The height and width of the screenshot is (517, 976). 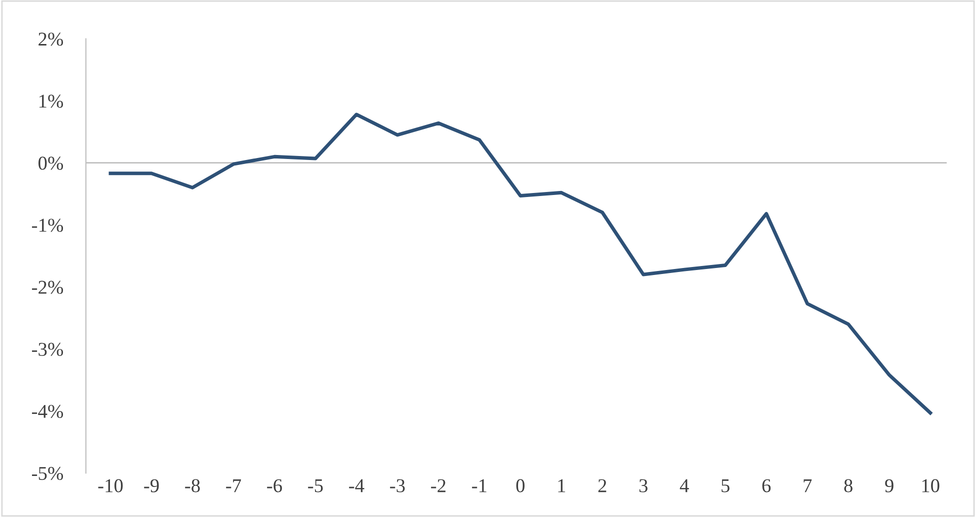 I want to click on x-tick-label: 9, so click(x=889, y=485).